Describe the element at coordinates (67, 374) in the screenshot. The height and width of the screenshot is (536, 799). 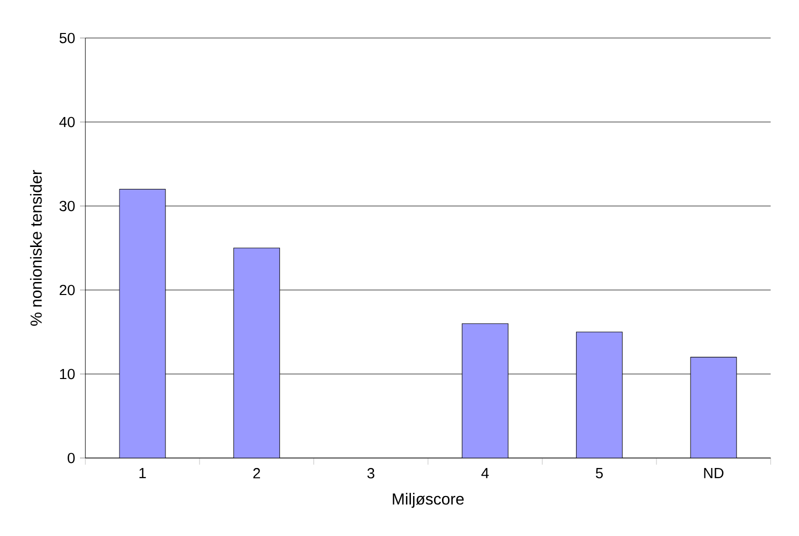
I see `y-tick-label: 10` at that location.